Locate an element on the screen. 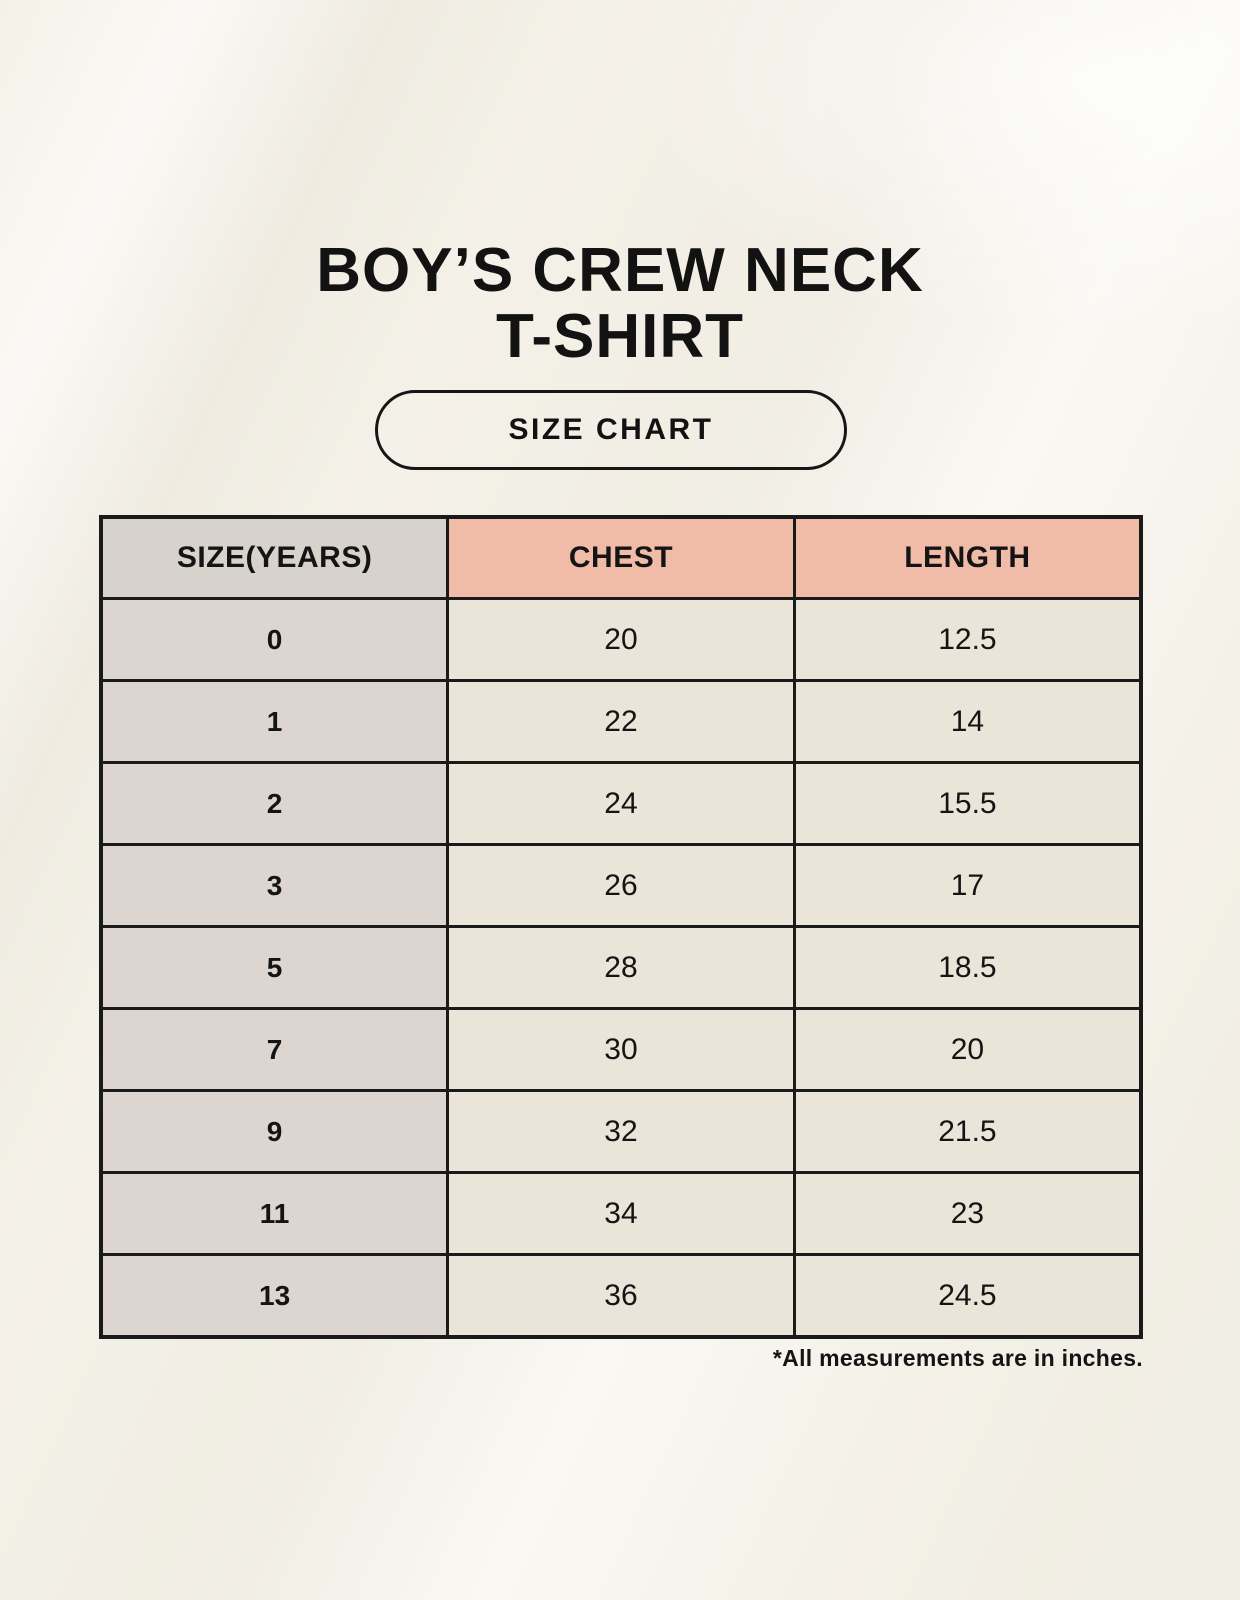 The height and width of the screenshot is (1600, 1240). table-row: 5 28 18.5 is located at coordinates (621, 967).